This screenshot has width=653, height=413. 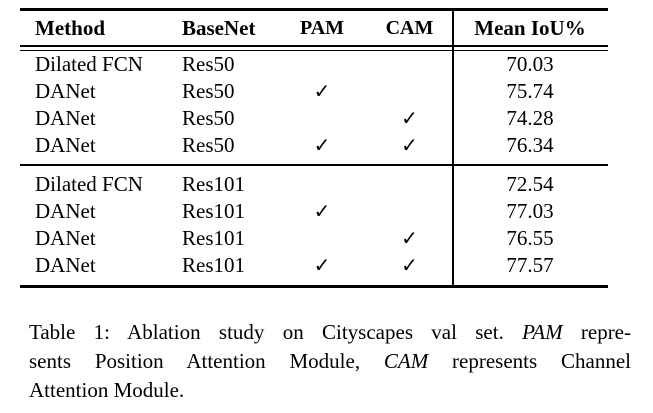 I want to click on header-basenet: BaseNet, so click(x=219, y=27).